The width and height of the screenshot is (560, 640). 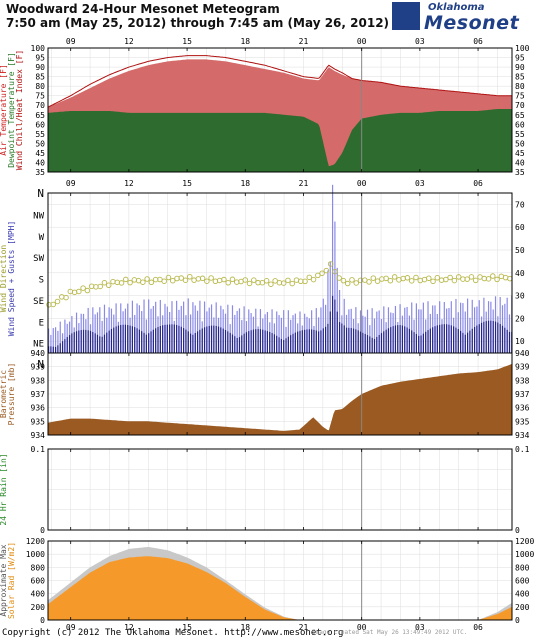 I want to click on y-tick-label-right: 35, so click(x=520, y=172).